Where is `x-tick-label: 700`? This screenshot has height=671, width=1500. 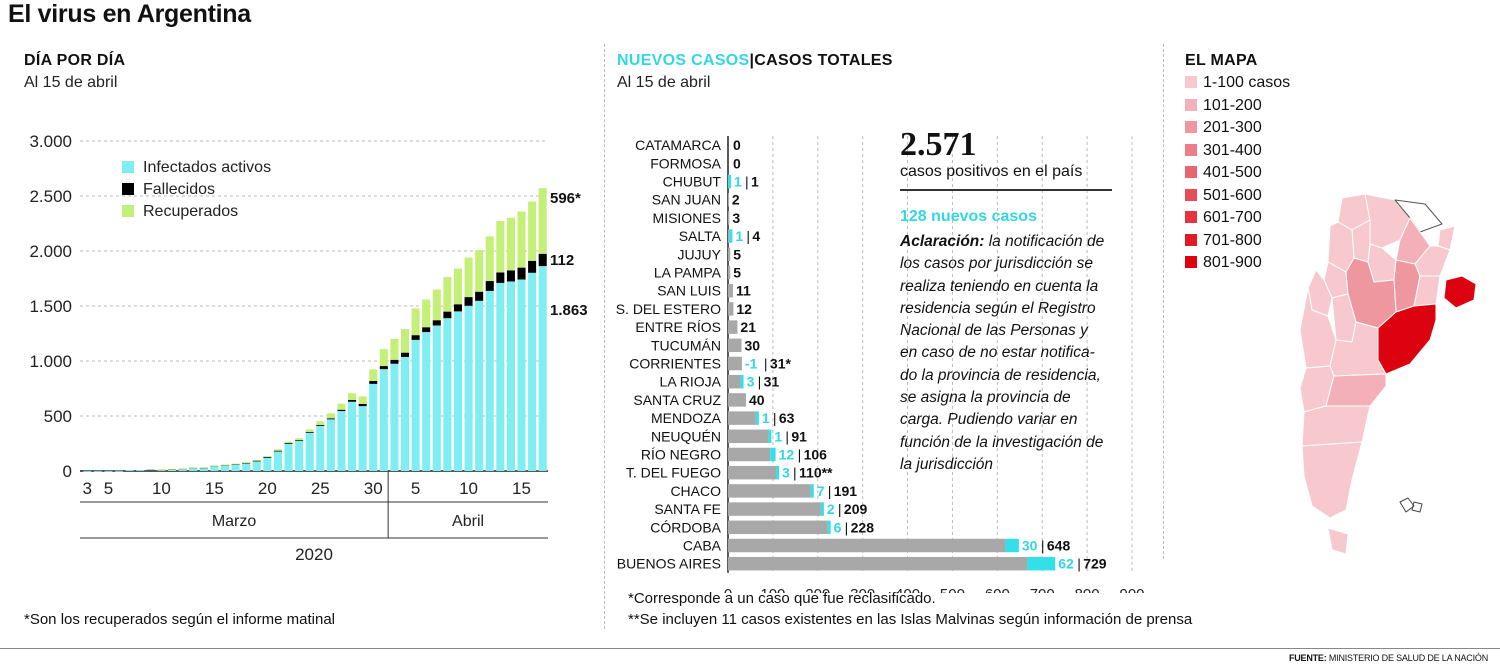 x-tick-label: 700 is located at coordinates (1042, 589).